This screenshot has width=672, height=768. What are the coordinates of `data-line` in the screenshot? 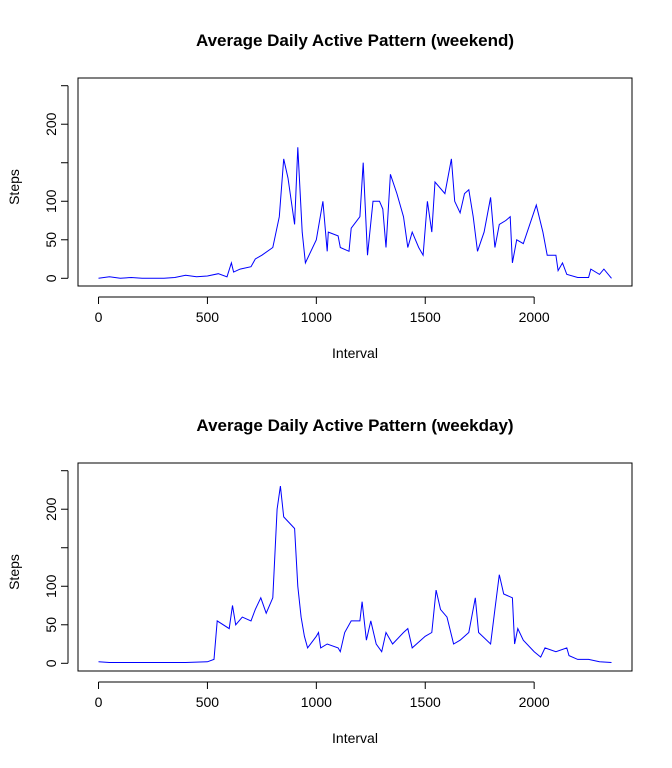 It's located at (355, 213).